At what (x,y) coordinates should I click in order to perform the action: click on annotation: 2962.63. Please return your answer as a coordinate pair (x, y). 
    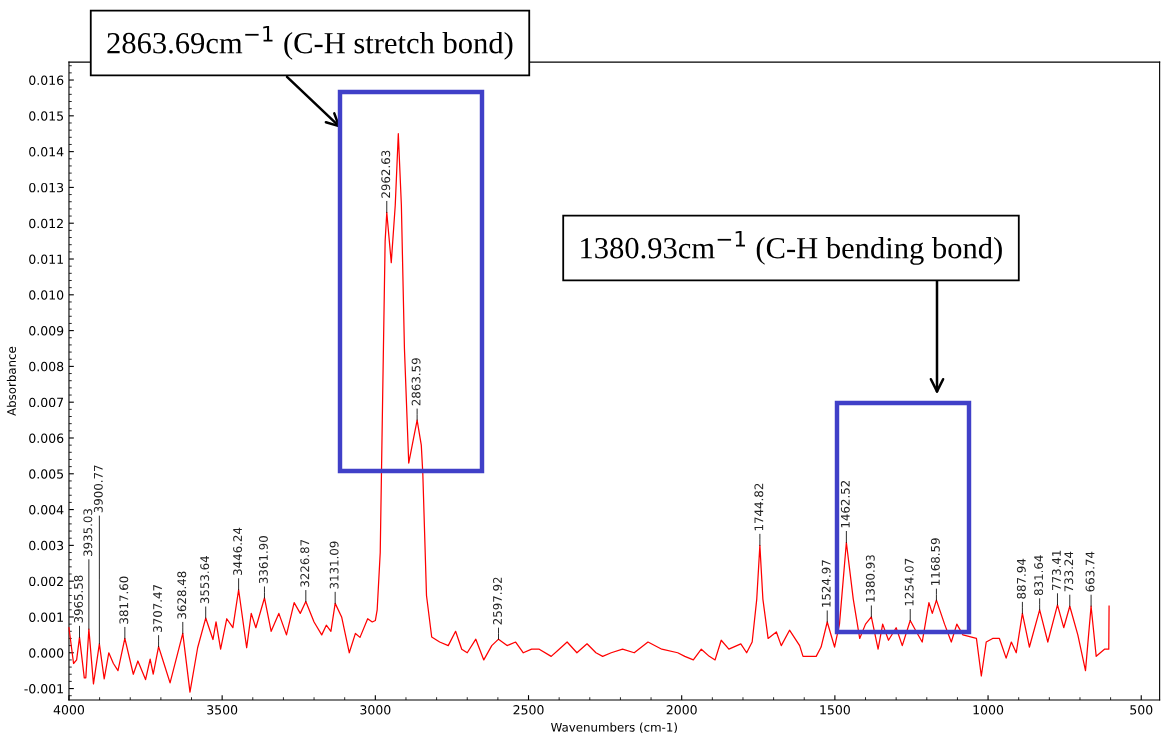
    Looking at the image, I should click on (386, 174).